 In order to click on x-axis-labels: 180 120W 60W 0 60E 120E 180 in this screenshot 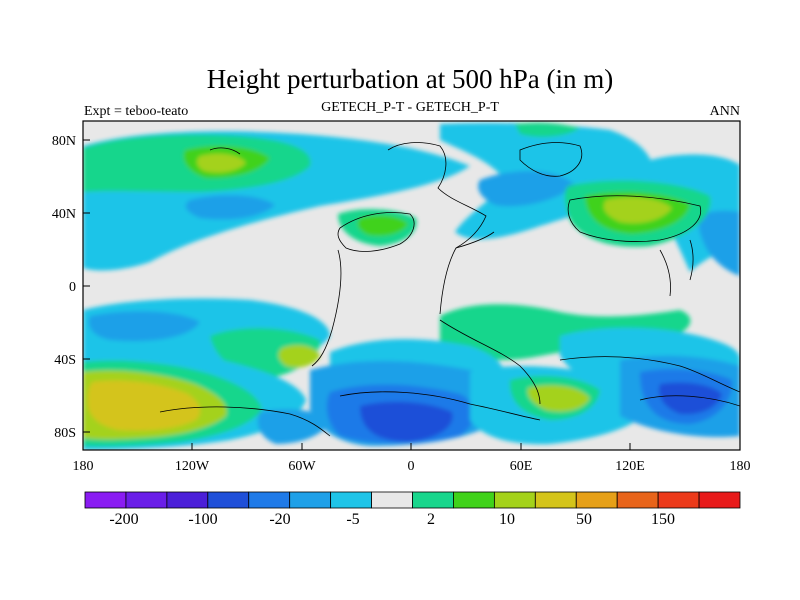, I will do `click(412, 466)`.